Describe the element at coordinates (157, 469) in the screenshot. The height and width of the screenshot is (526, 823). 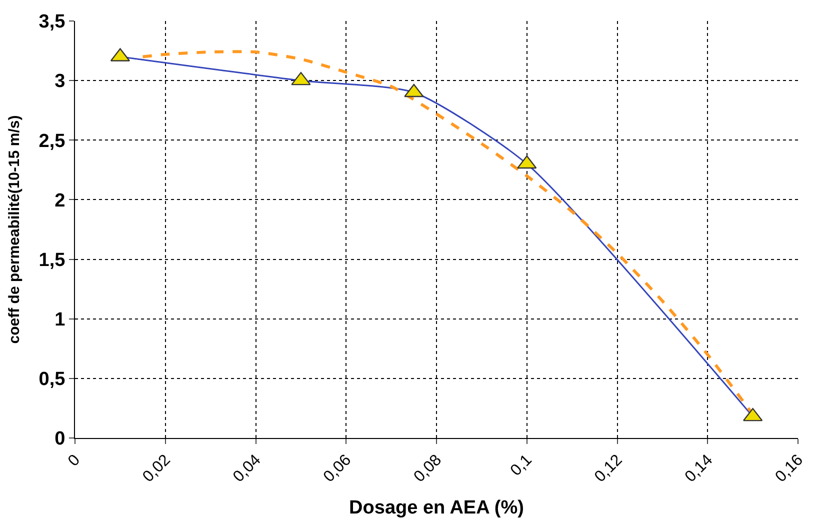
I see `x-tick-label: 0,02` at that location.